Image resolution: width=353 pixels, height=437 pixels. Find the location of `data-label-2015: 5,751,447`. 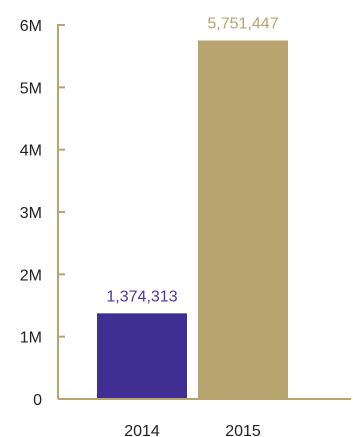

data-label-2015: 5,751,447 is located at coordinates (242, 23).